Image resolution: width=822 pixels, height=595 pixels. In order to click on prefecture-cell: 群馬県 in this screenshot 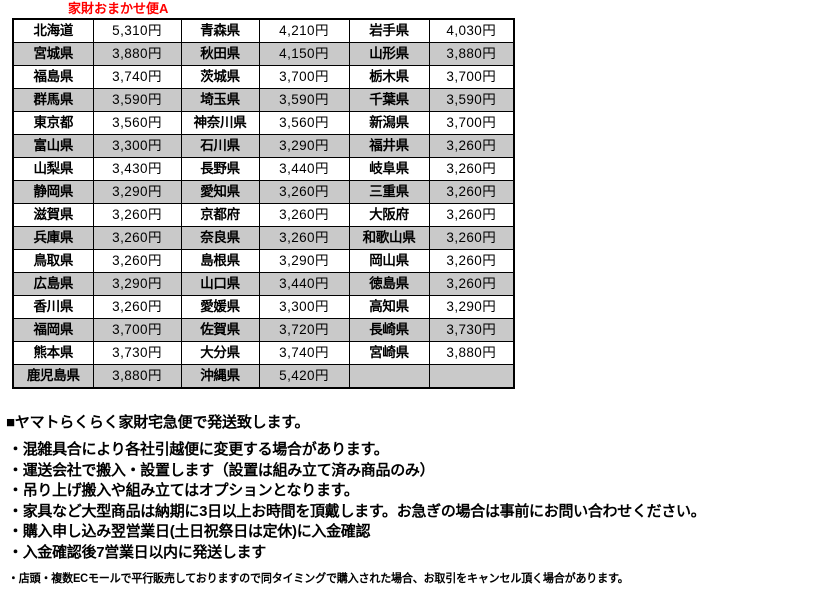, I will do `click(53, 100)`.